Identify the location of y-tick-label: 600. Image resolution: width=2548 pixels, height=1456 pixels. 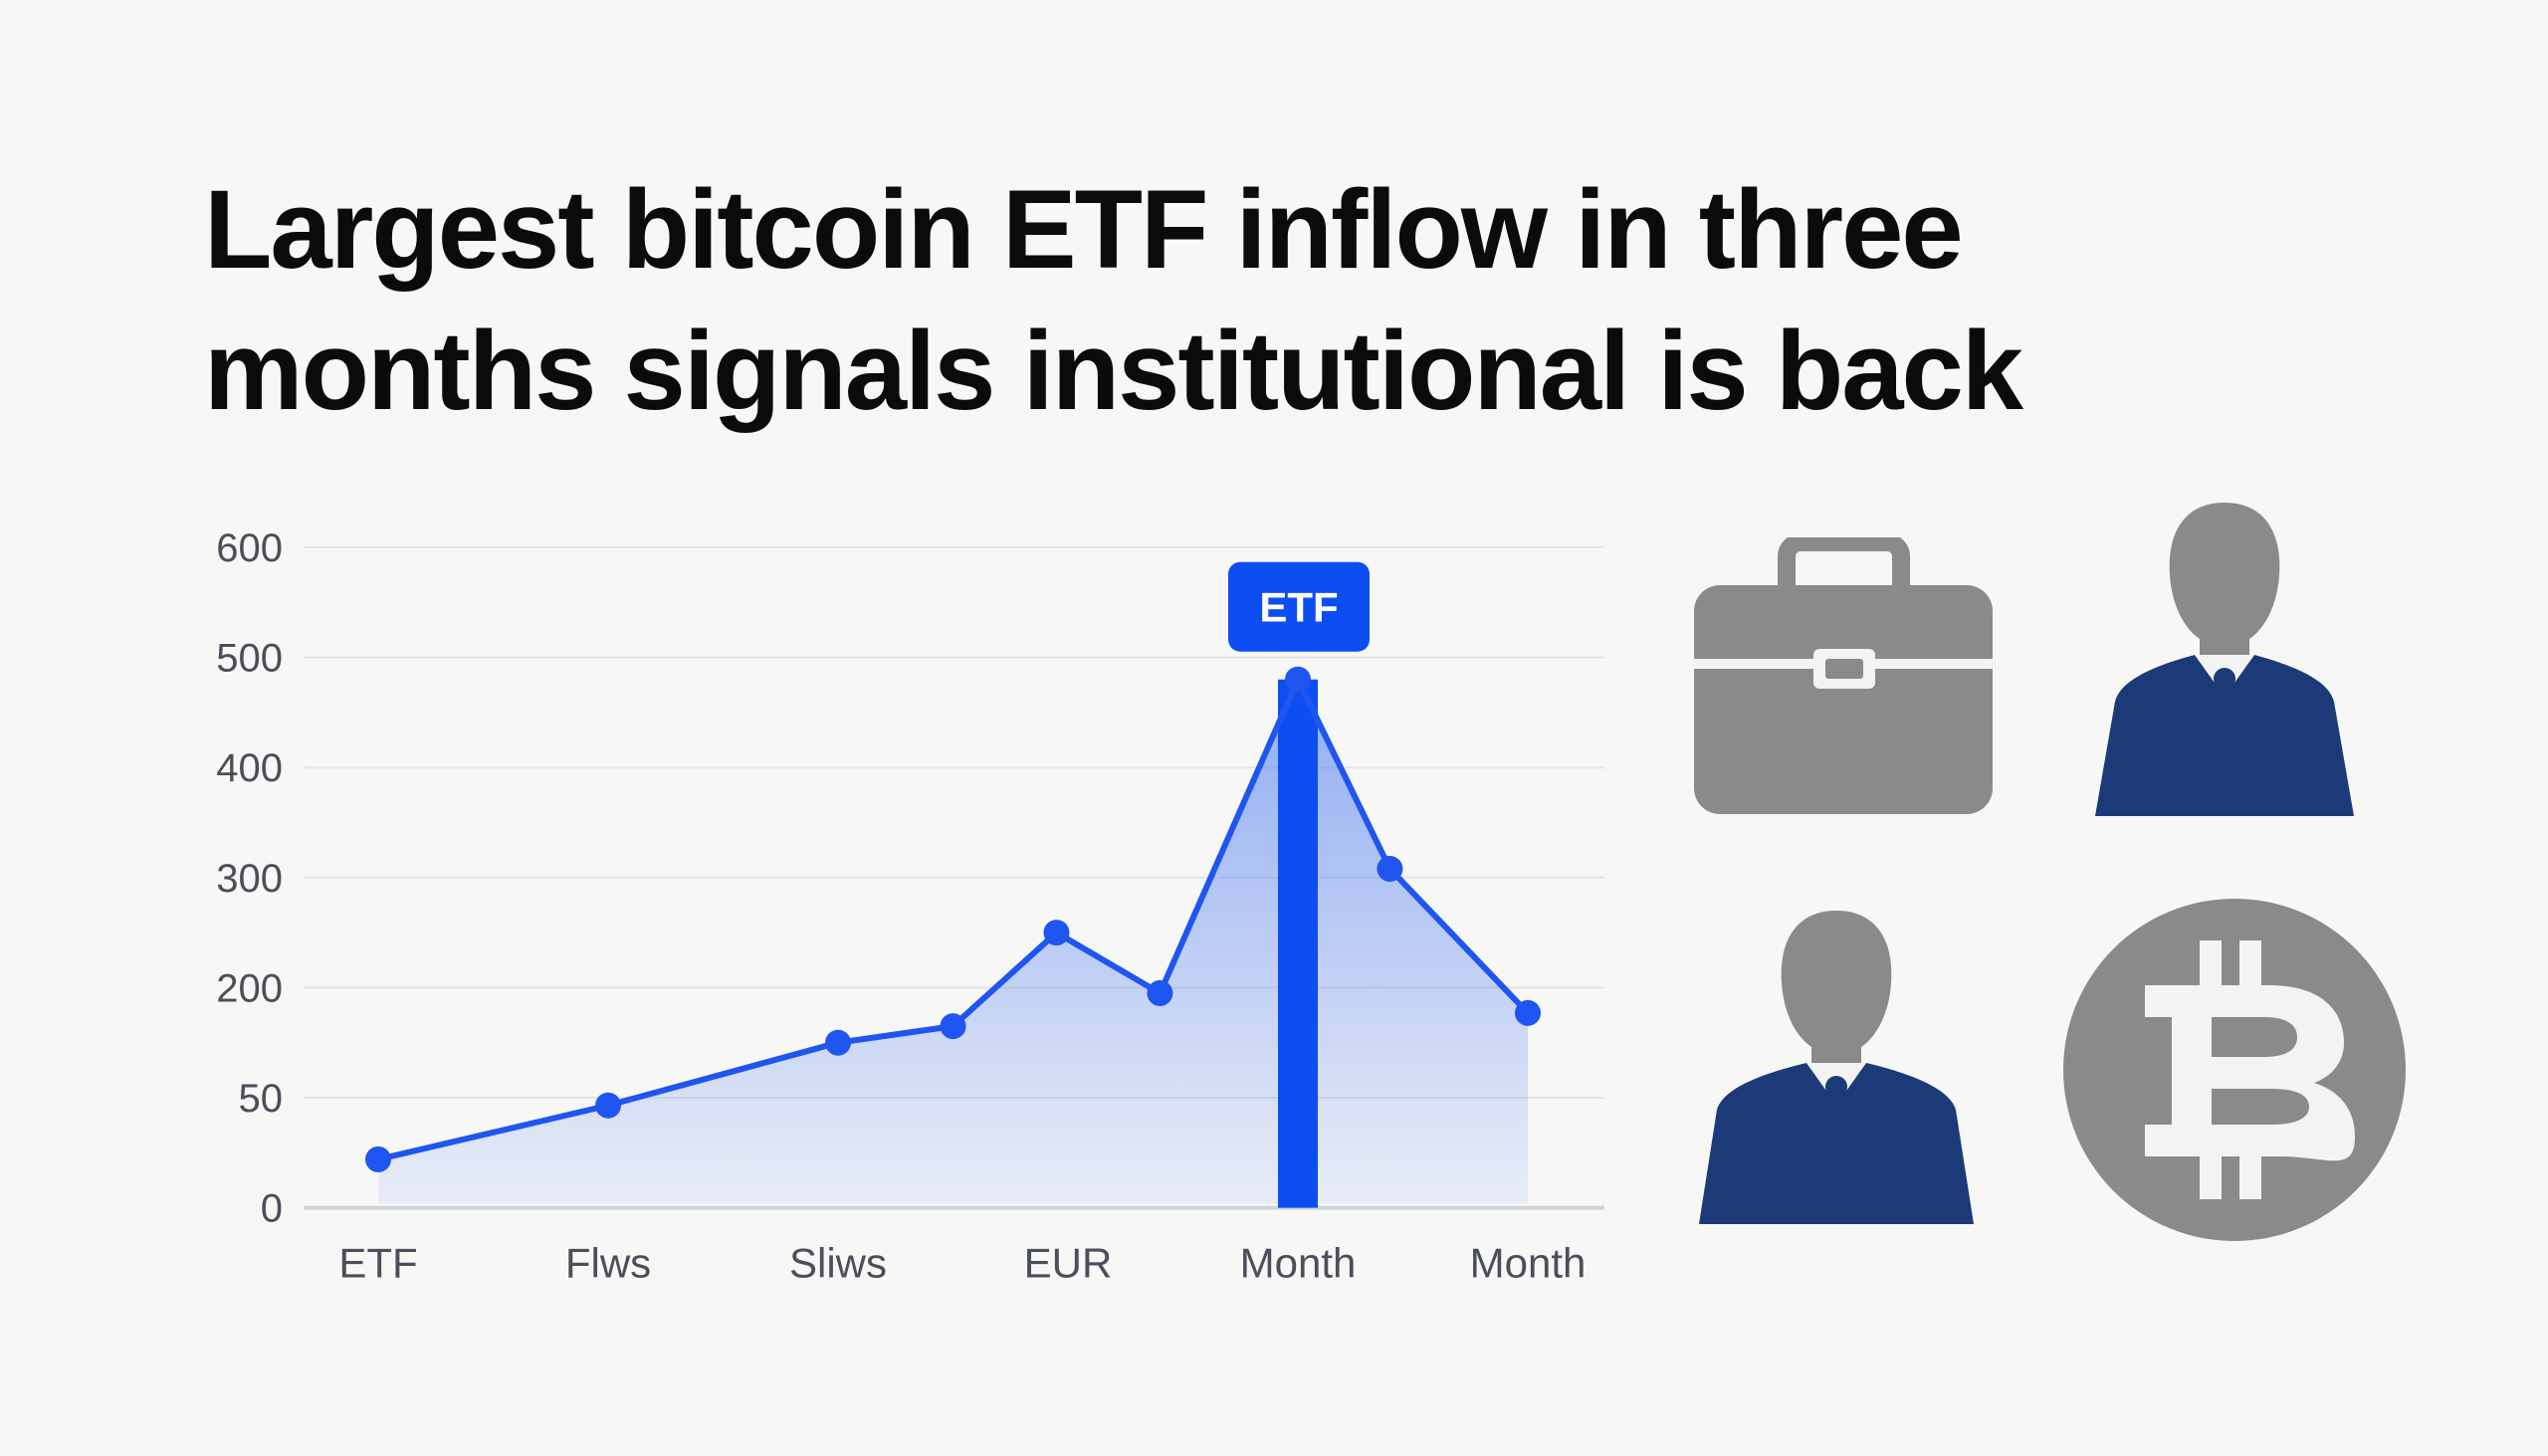
(249, 548).